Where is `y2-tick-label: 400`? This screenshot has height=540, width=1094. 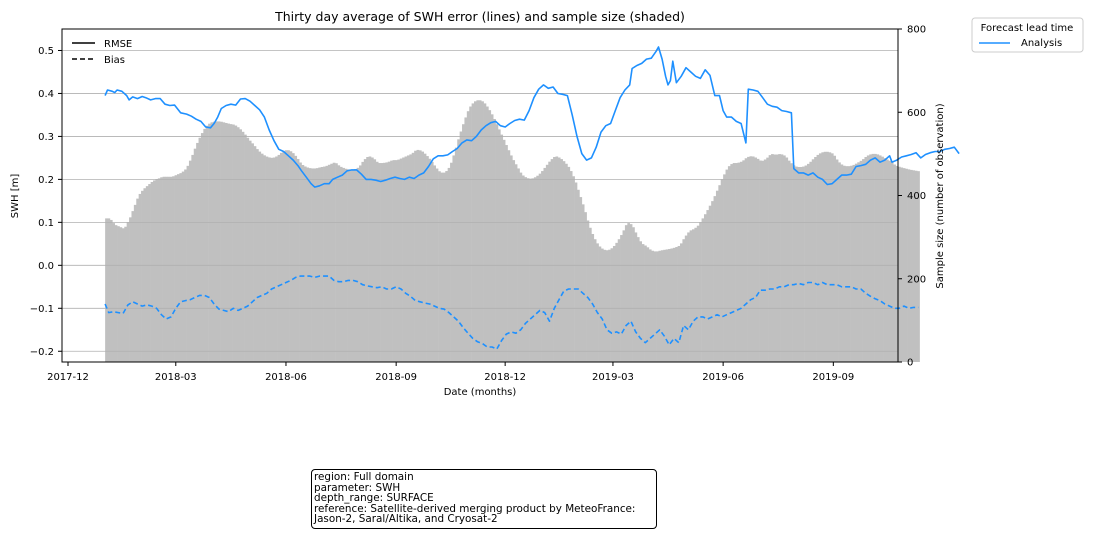
y2-tick-label: 400 is located at coordinates (916, 196).